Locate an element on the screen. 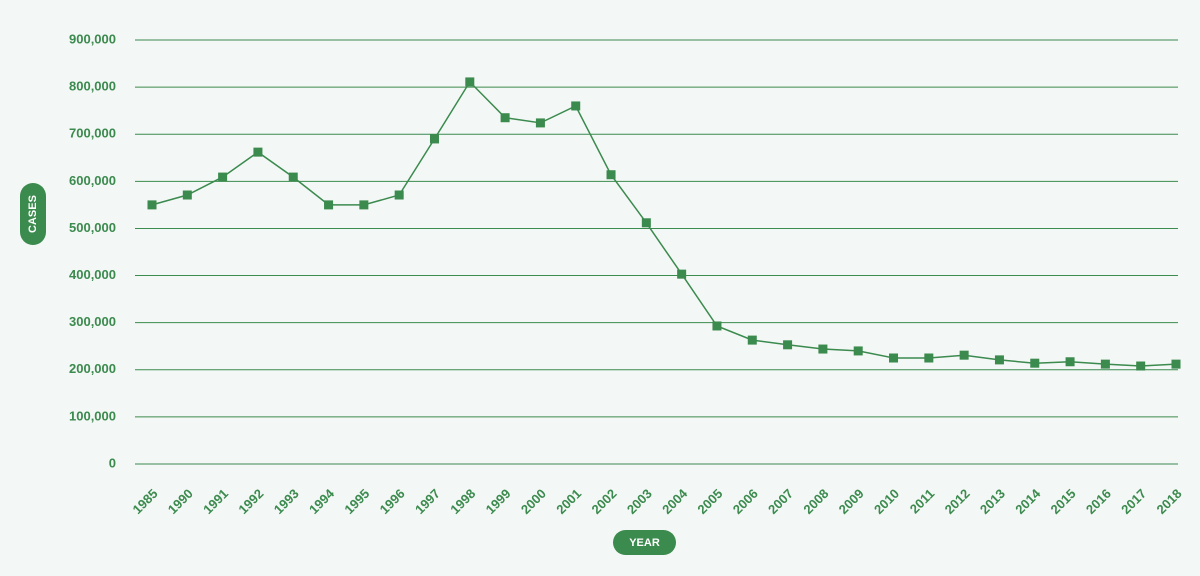  y-tick-label: 0 is located at coordinates (112, 462).